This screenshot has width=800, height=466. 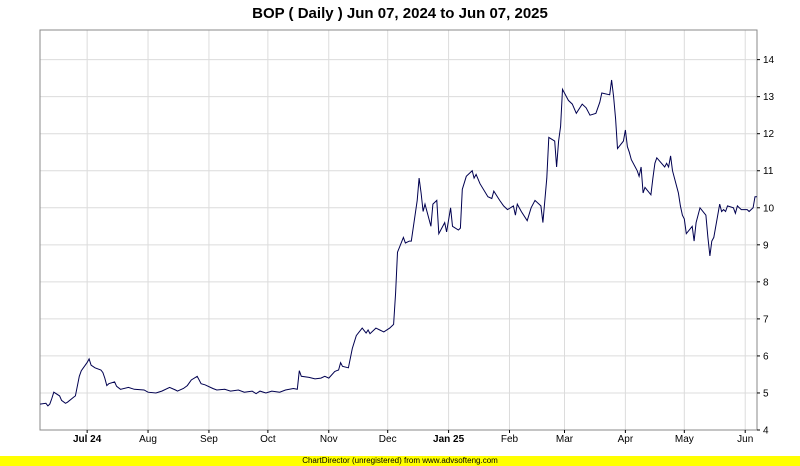 I want to click on x-tick-label: Feb, so click(x=510, y=439).